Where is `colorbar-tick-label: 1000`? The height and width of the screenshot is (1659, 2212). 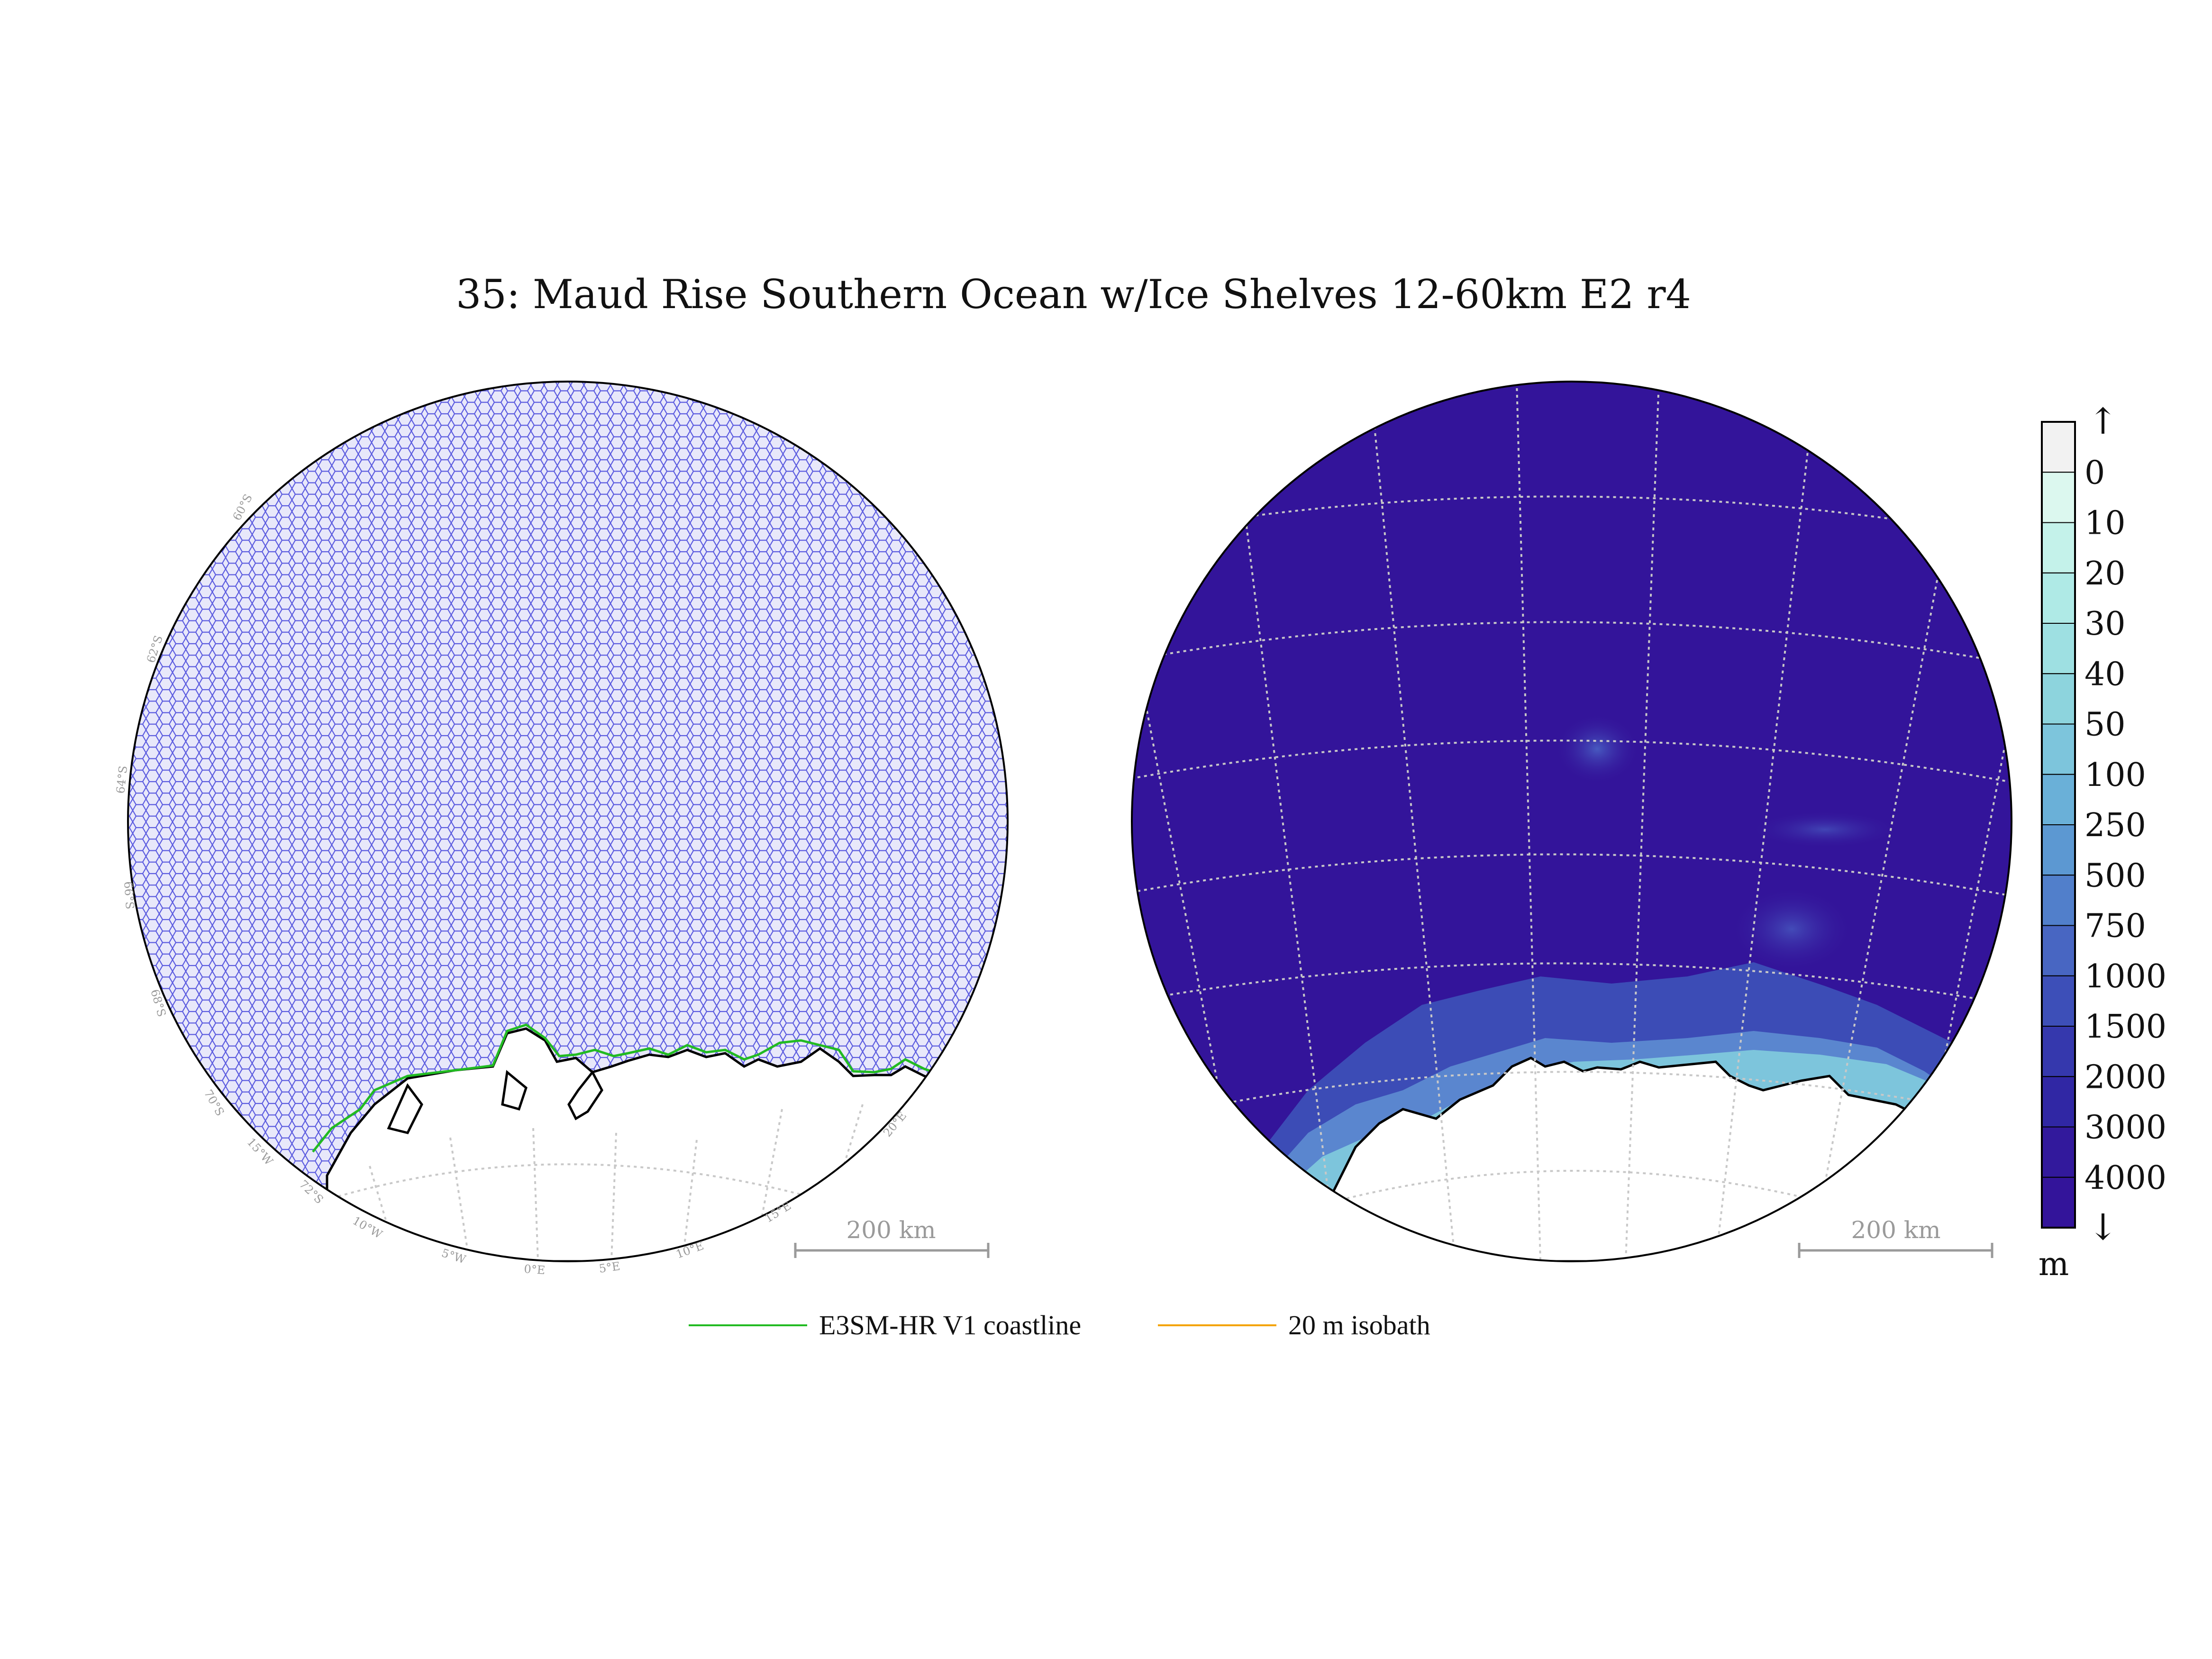 colorbar-tick-label: 1000 is located at coordinates (2125, 976).